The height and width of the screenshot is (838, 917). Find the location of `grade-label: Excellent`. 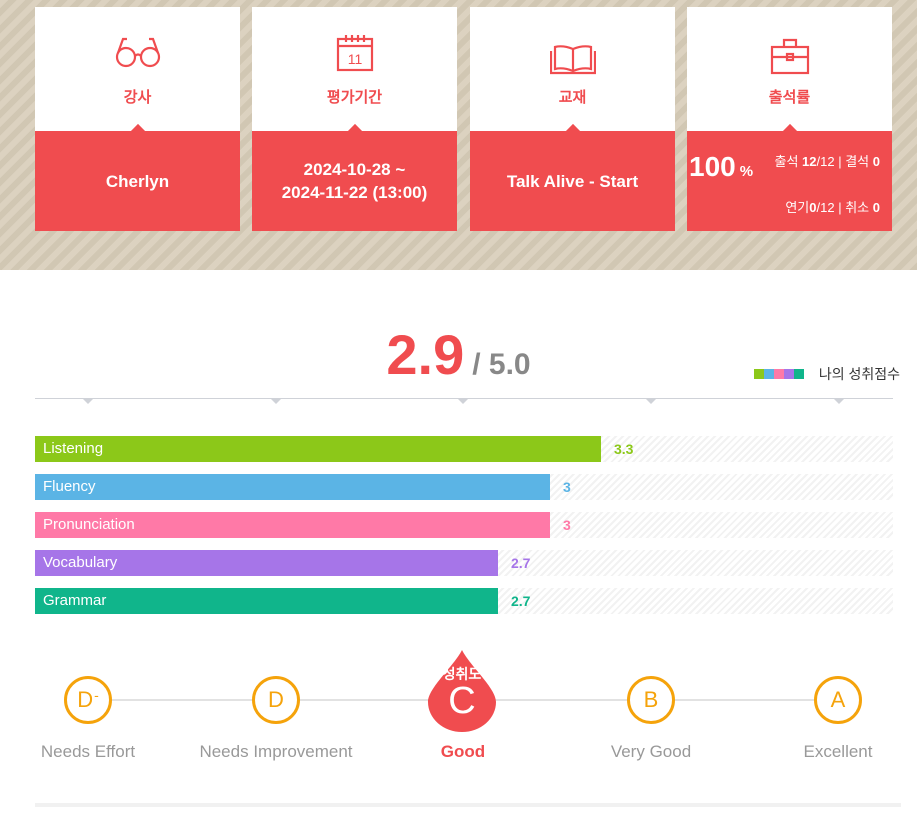

grade-label: Excellent is located at coordinates (838, 751).